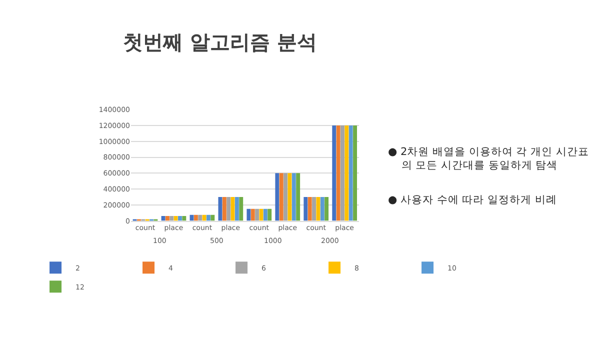 The image size is (600, 338). I want to click on chart-title: 첫번째 알고리즘 분석, so click(220, 42).